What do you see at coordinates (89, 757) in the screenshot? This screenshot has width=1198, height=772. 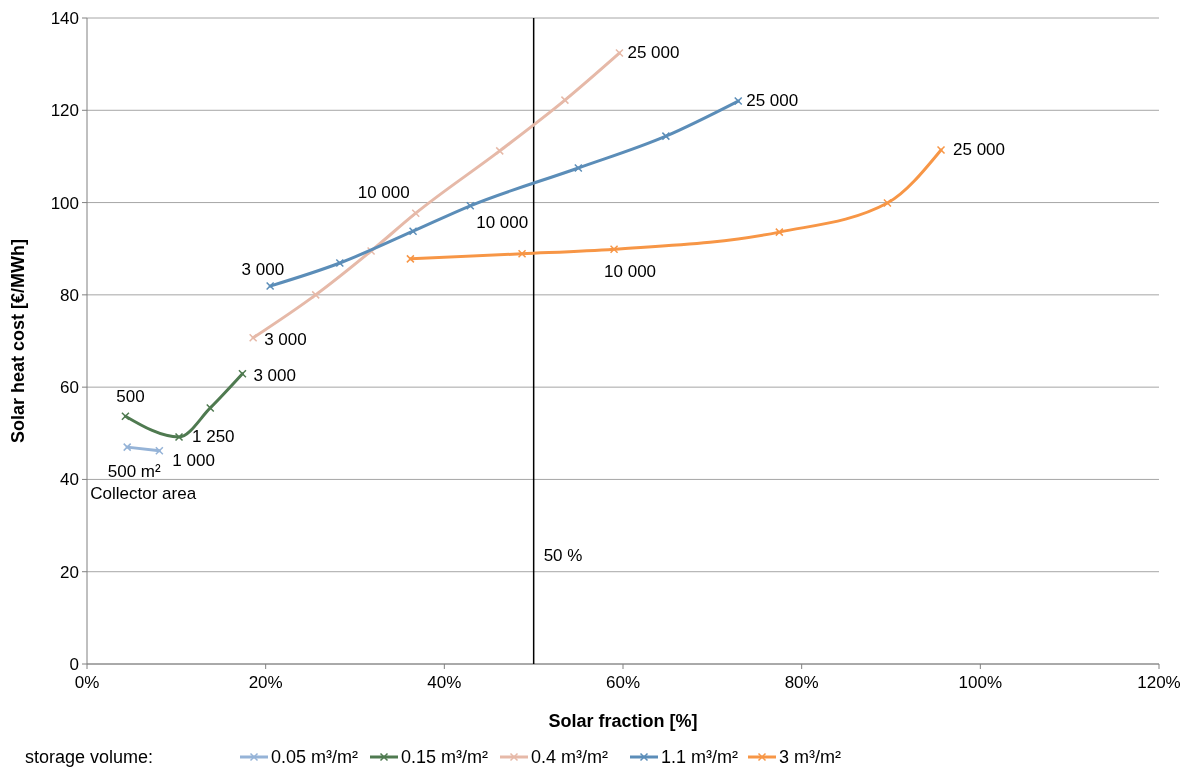 I see `legend-title: storage volume:` at bounding box center [89, 757].